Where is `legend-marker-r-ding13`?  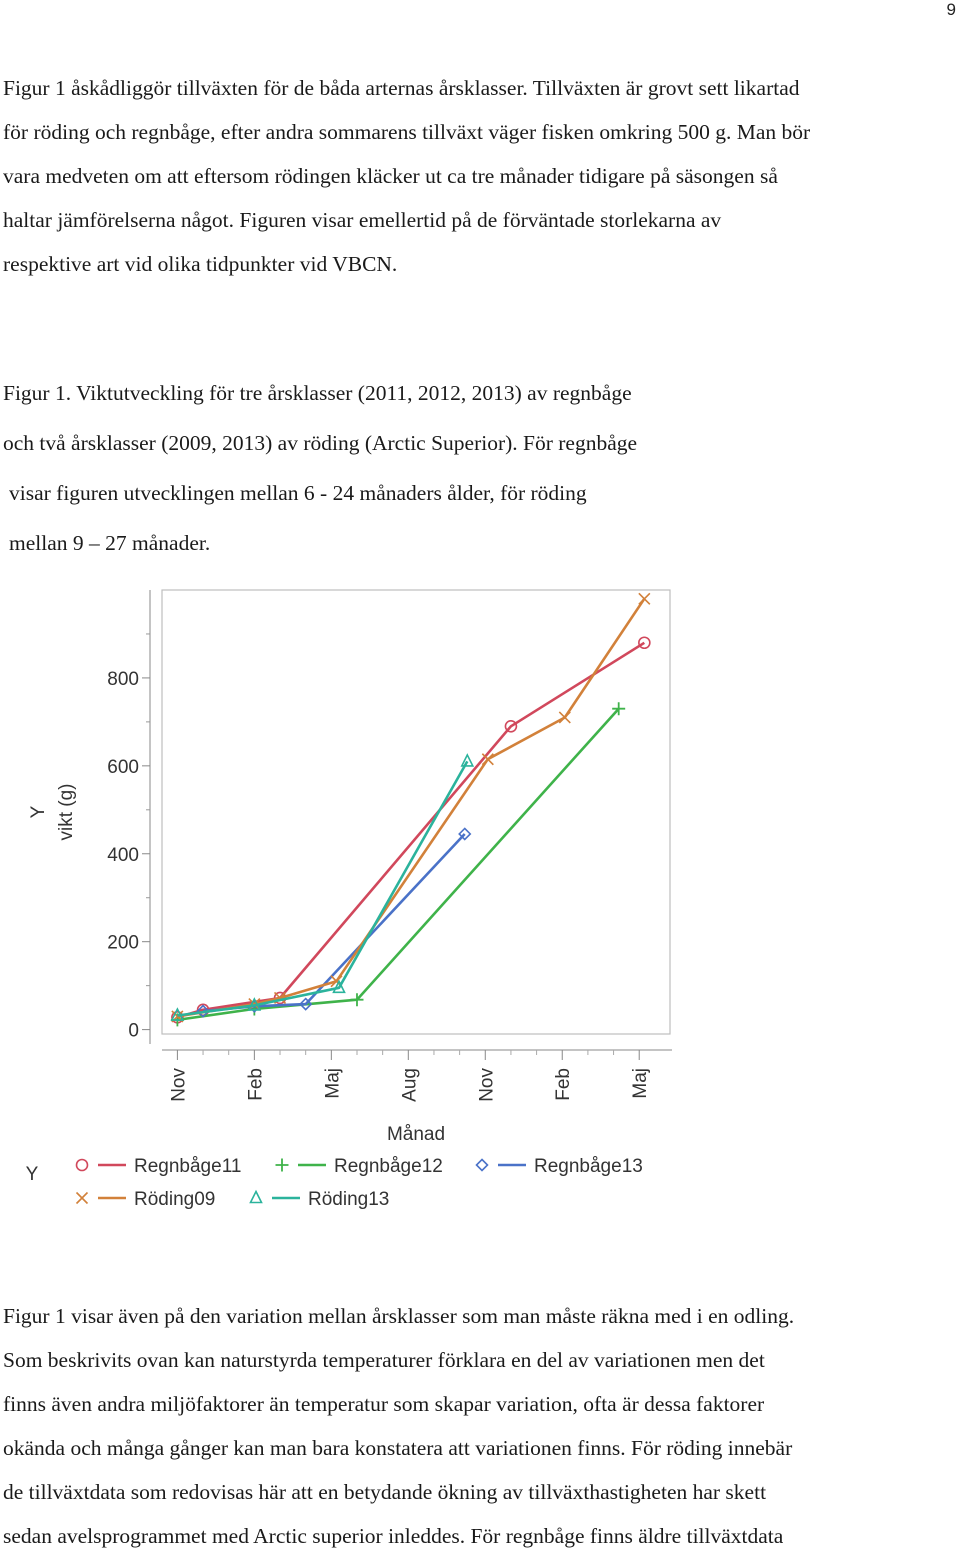 legend-marker-r-ding13 is located at coordinates (256, 1196).